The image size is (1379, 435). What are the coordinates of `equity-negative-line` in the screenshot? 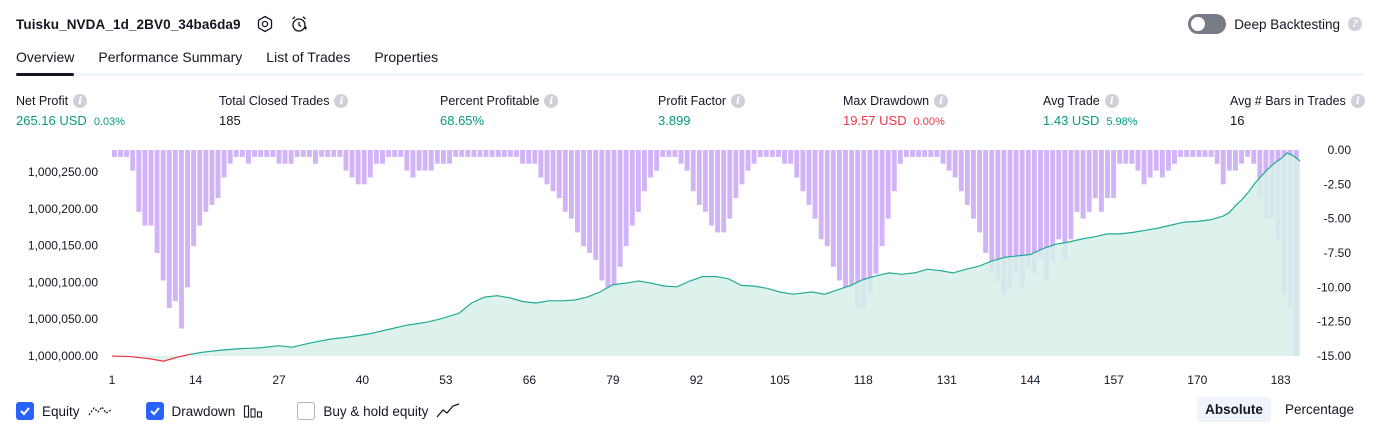 It's located at (150, 357).